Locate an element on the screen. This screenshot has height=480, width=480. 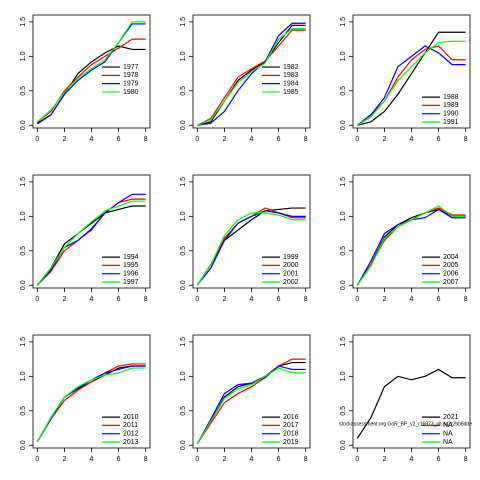
legend-label: 2007 is located at coordinates (451, 282).